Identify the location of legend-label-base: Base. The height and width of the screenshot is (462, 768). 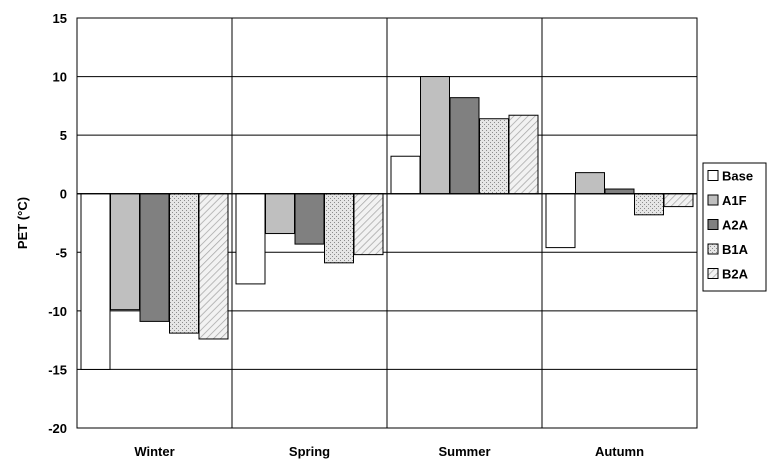
(737, 176).